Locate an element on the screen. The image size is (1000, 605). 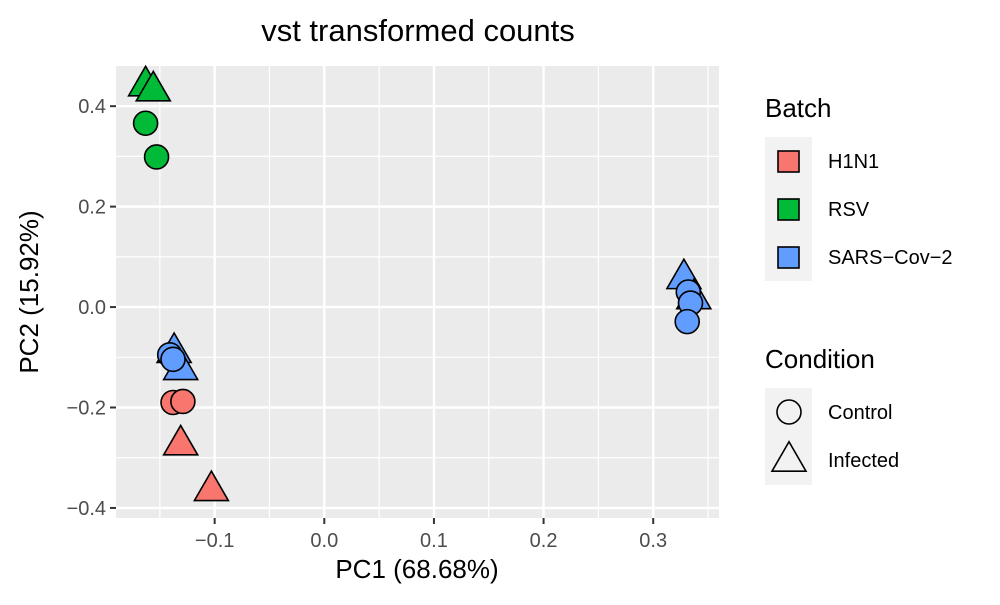
x-tick-label-4: 0.3 is located at coordinates (653, 541).